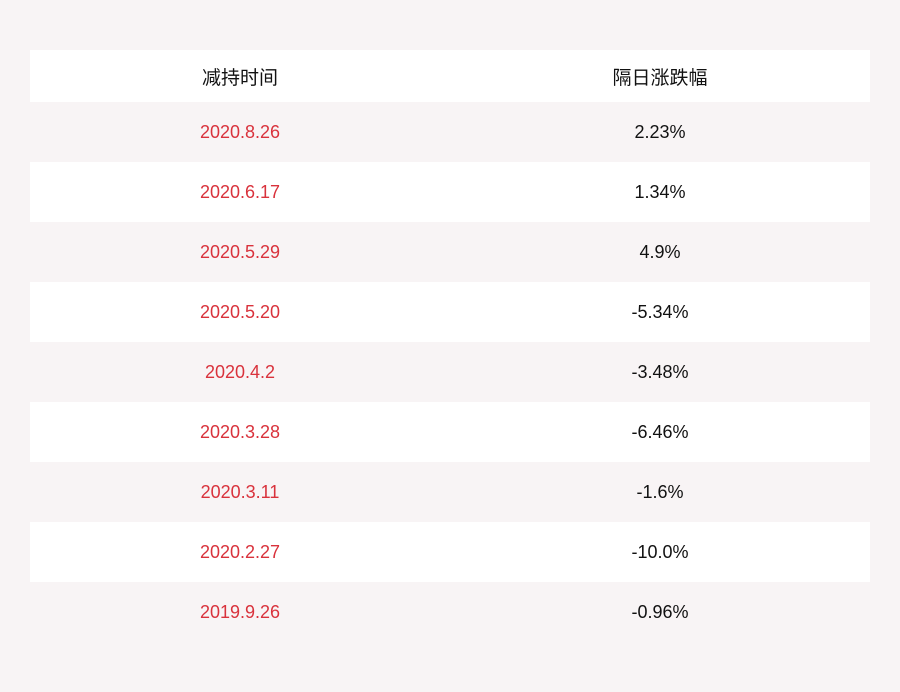 The image size is (900, 692). I want to click on change-cell: -6.46%, so click(660, 431).